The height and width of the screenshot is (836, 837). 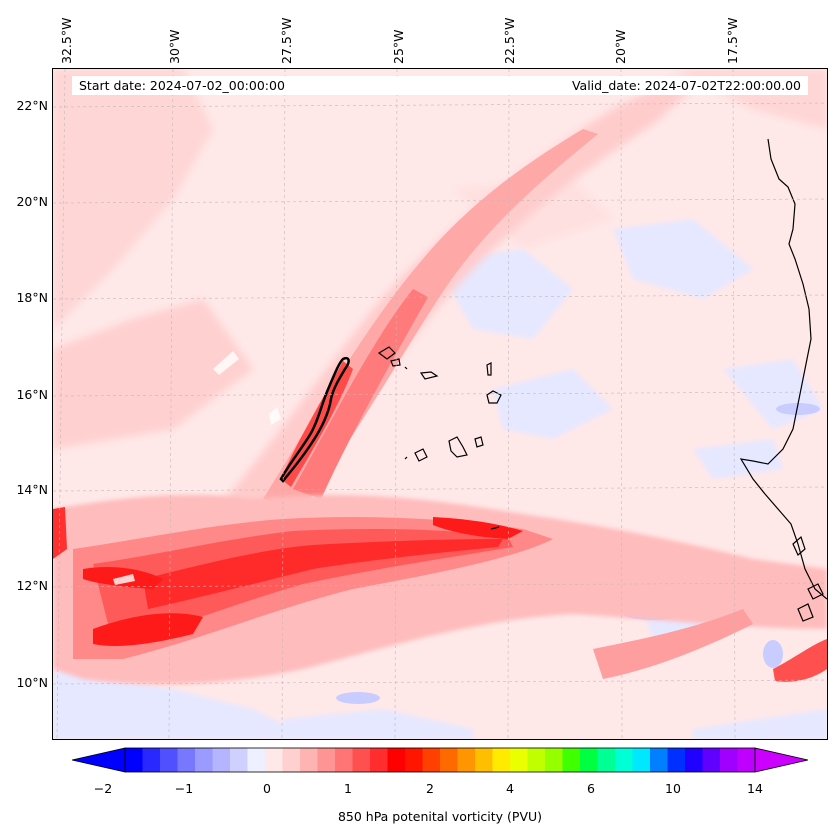 I want to click on lon-label-30w: 30°W, so click(x=174, y=46).